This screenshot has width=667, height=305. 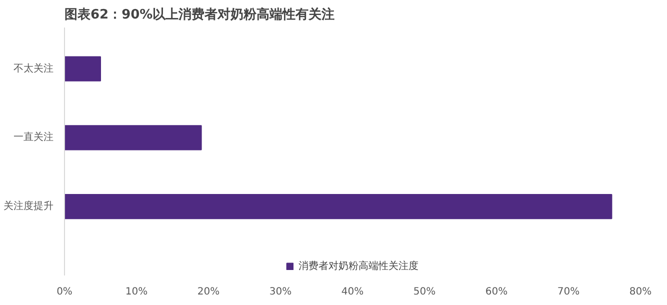 What do you see at coordinates (424, 292) in the screenshot?
I see `x-tick-label: 50%` at bounding box center [424, 292].